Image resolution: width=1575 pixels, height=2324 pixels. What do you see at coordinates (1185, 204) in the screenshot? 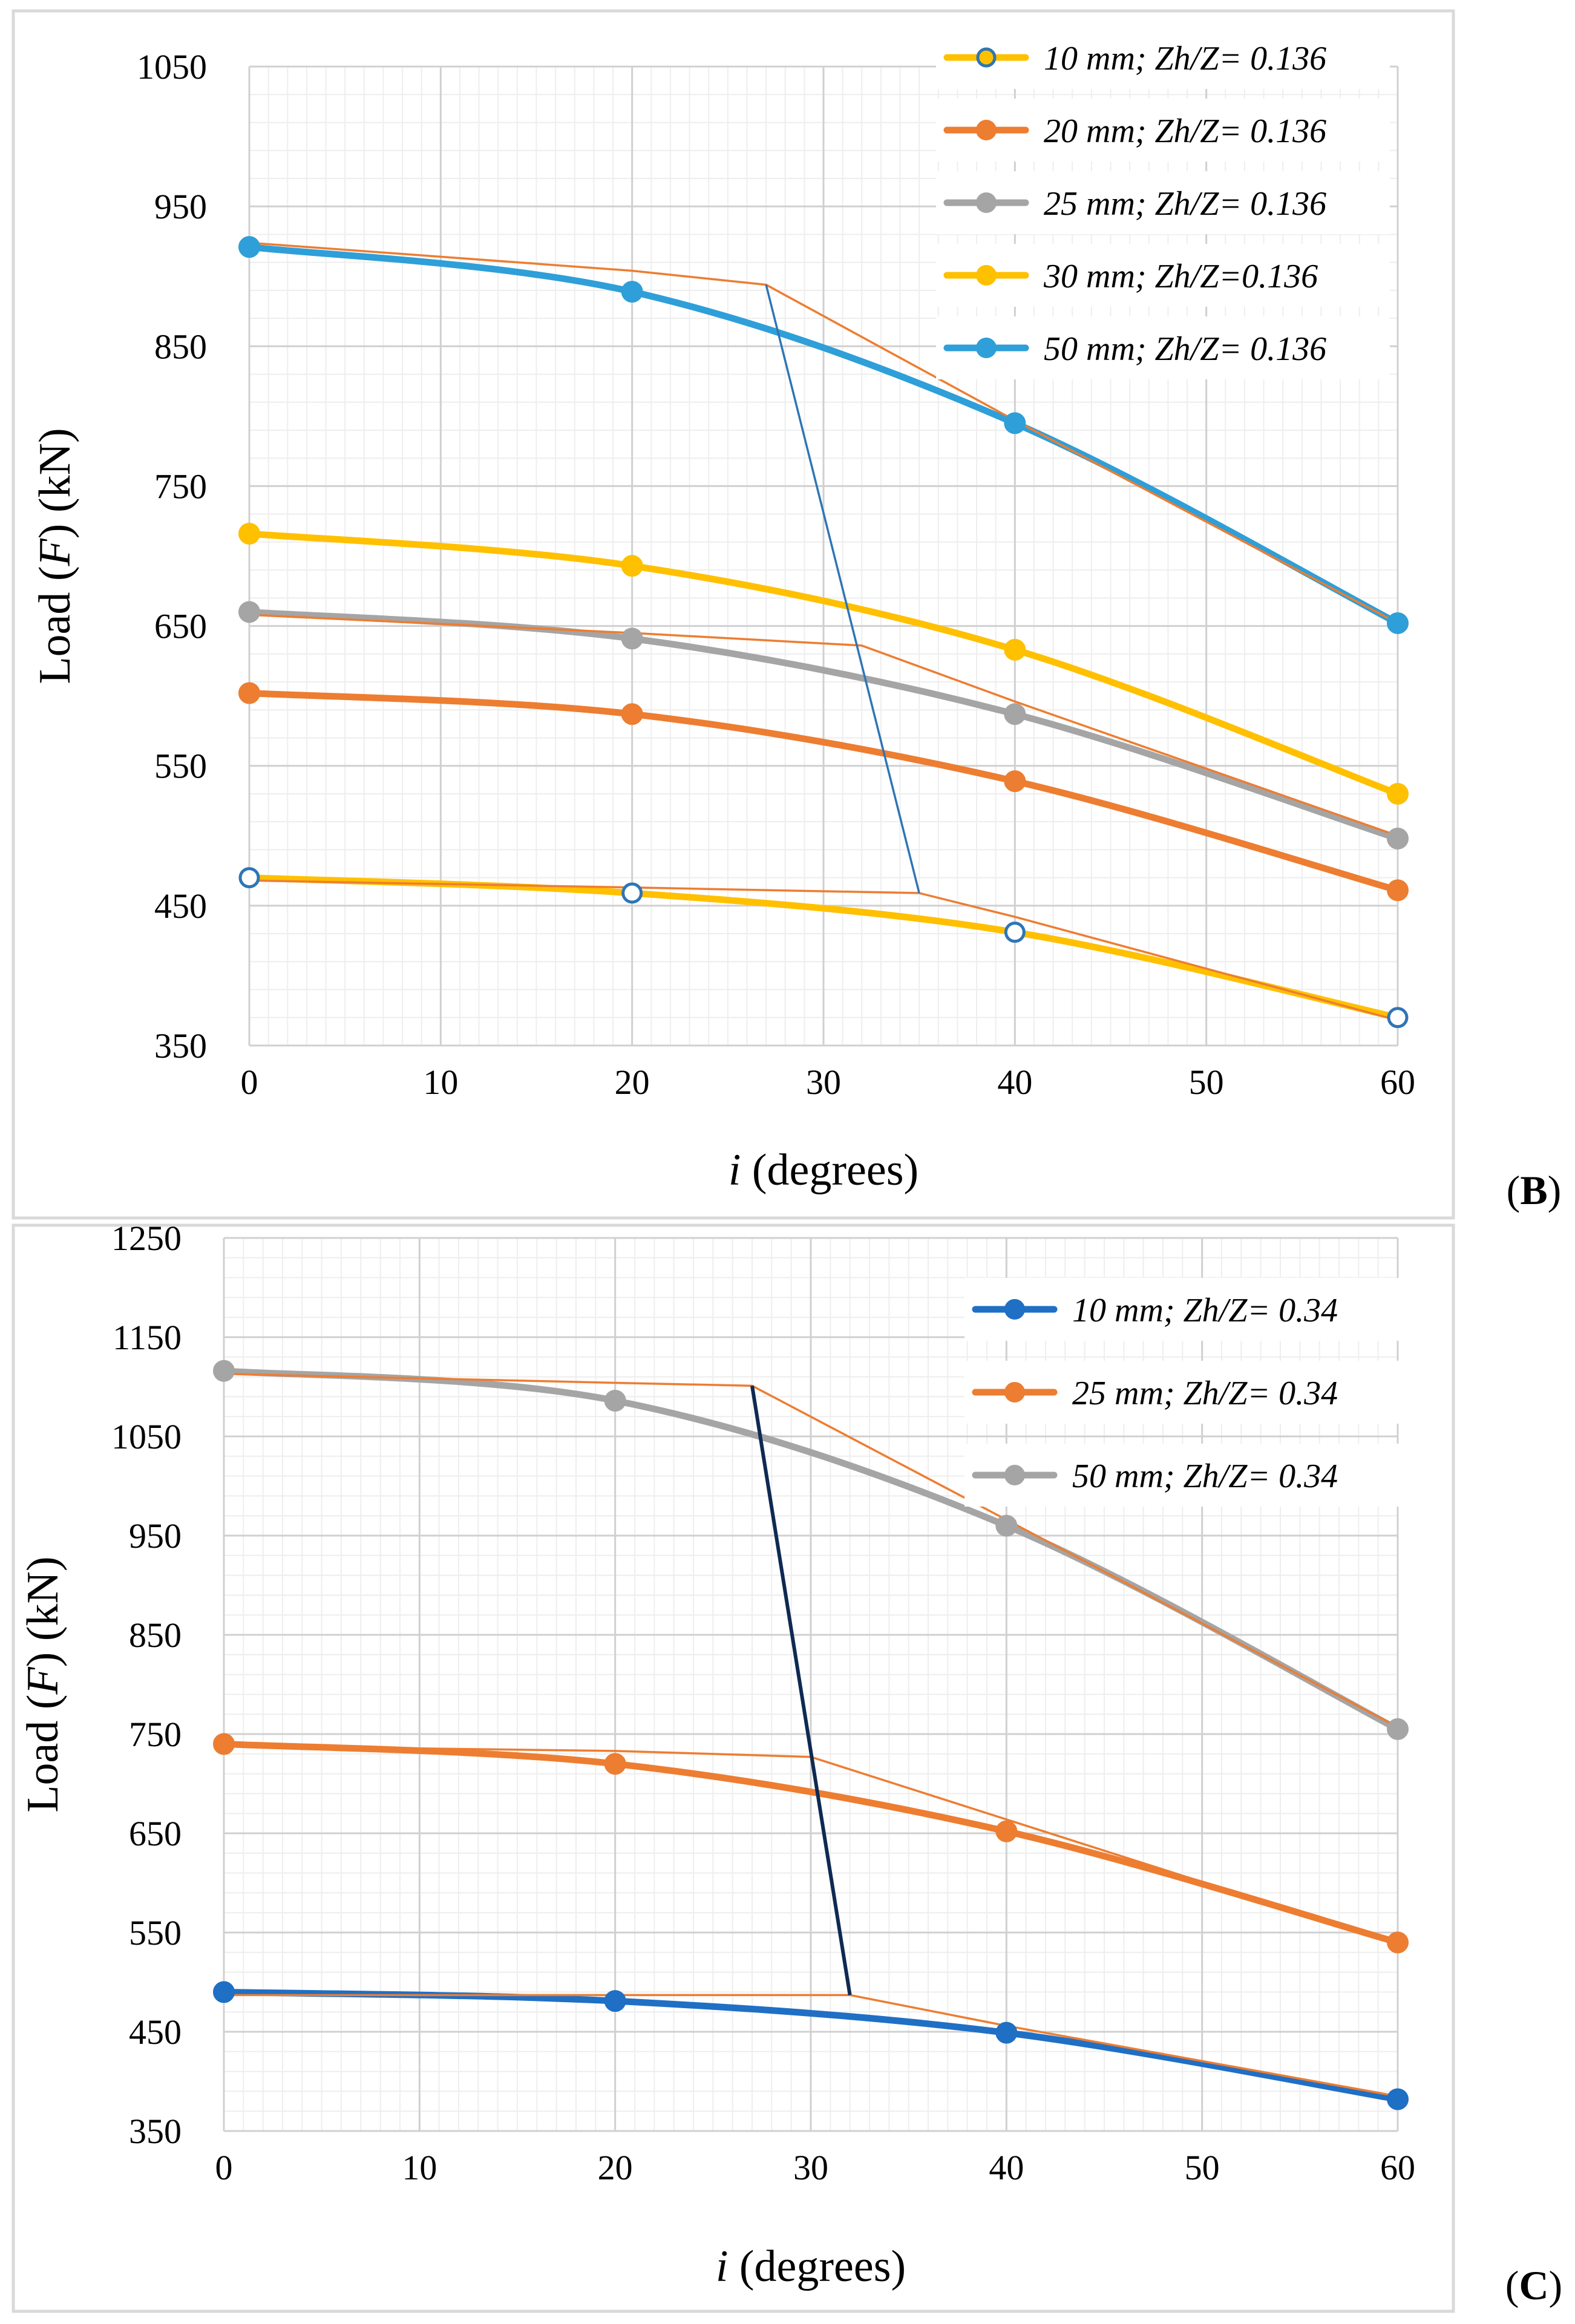
I see `legend-label-3: 25 mm; Zh/Z= 0.136` at bounding box center [1185, 204].